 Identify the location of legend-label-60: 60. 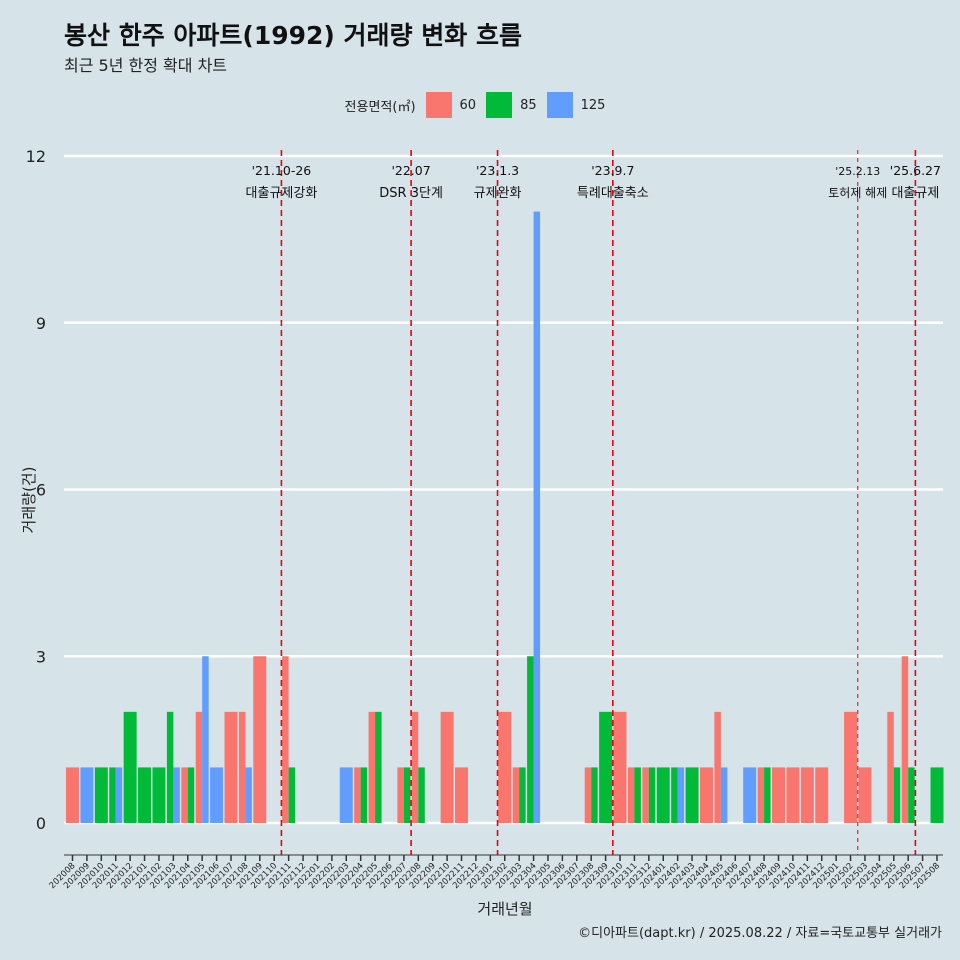
(468, 105).